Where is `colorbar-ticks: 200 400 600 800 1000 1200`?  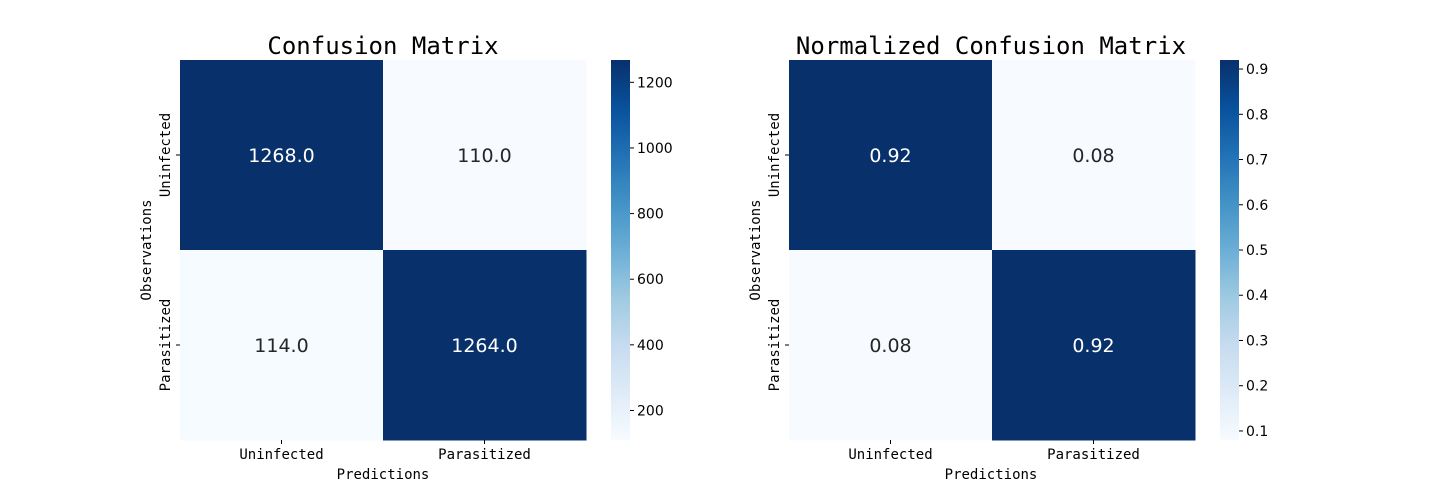 colorbar-ticks: 200 400 600 800 1000 1200 is located at coordinates (651, 247).